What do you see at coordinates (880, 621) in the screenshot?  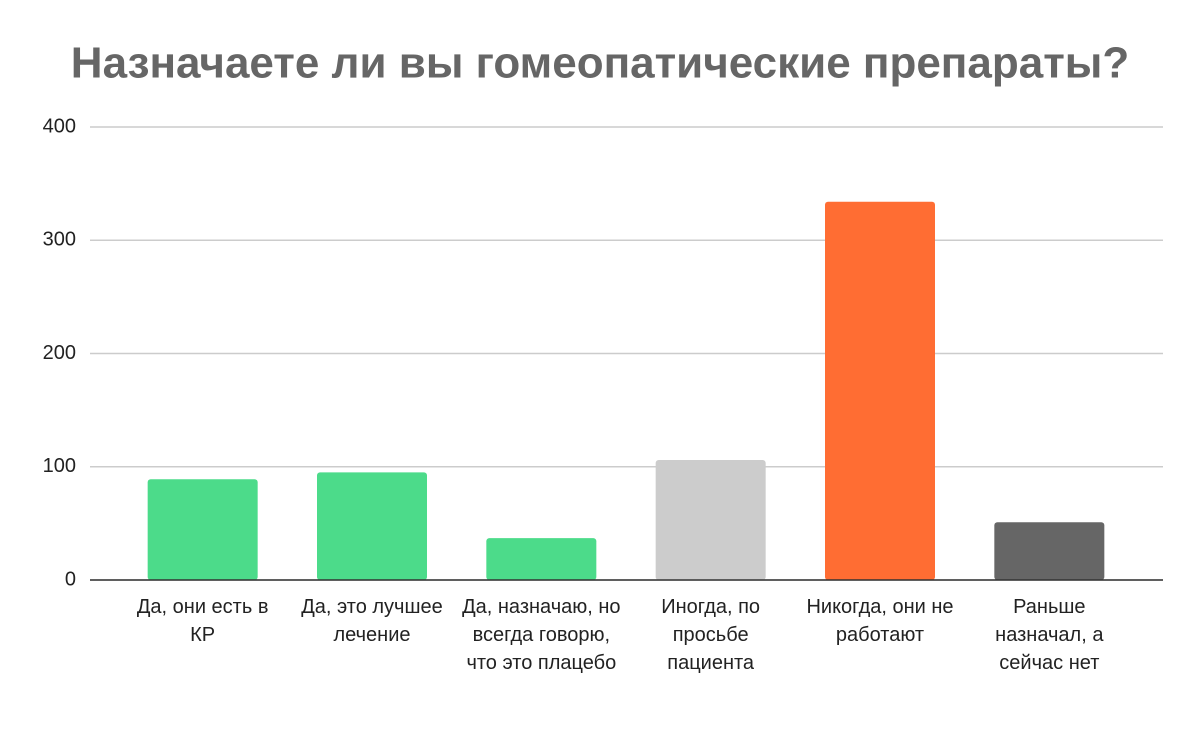 I see `x-tick-label: Никогда, они не работают` at bounding box center [880, 621].